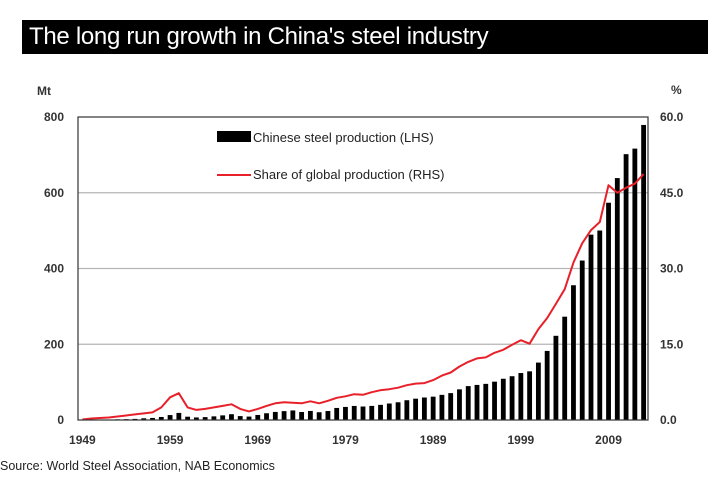 This screenshot has width=720, height=494. Describe the element at coordinates (672, 193) in the screenshot. I see `y-tick-right: 45.0` at that location.